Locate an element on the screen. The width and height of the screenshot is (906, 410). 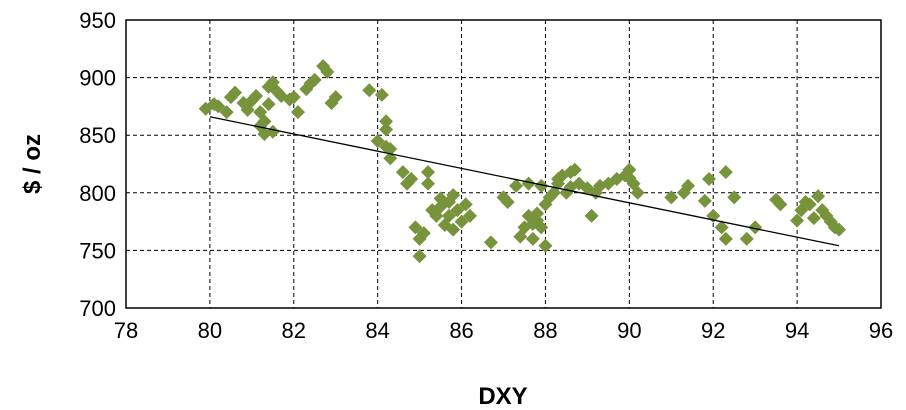
x-tick-label: 86 is located at coordinates (461, 330).